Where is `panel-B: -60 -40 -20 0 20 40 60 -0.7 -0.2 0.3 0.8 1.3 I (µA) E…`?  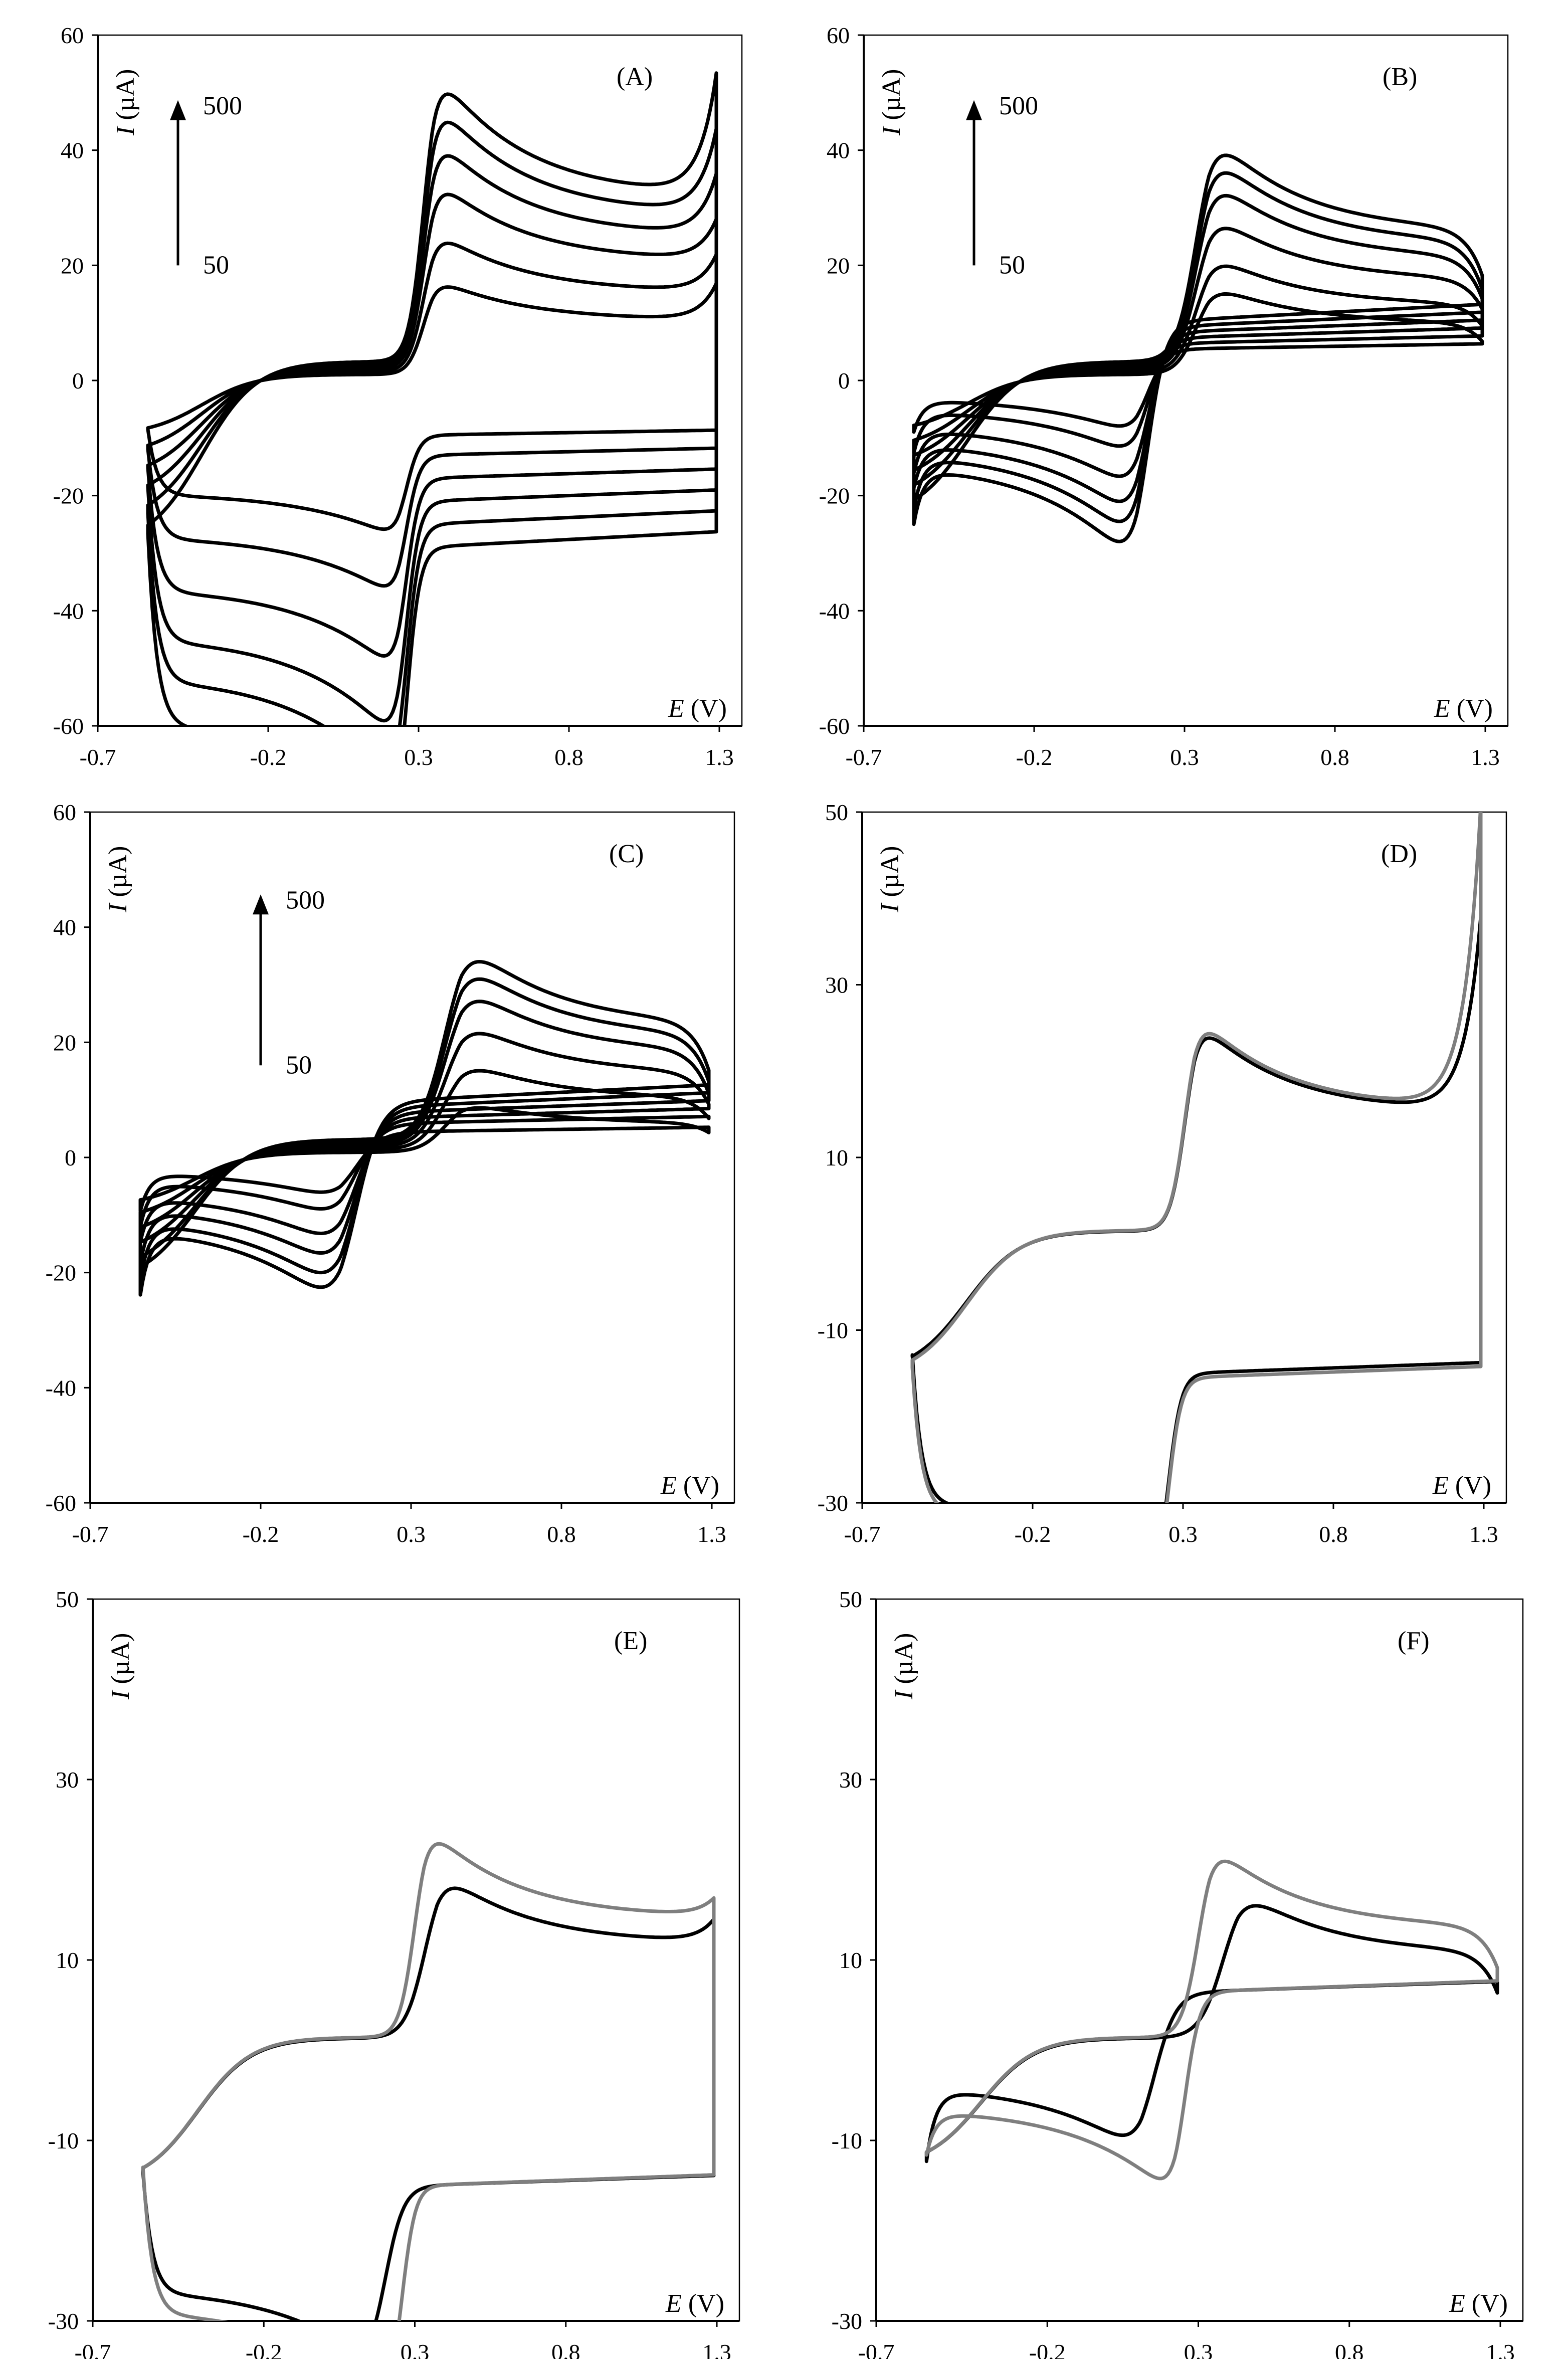
panel-B: -60 -40 -20 0 20 40 60 -0.7 -0.2 0.3 0.8 1.3 I (µA) E… is located at coordinates (1164, 396).